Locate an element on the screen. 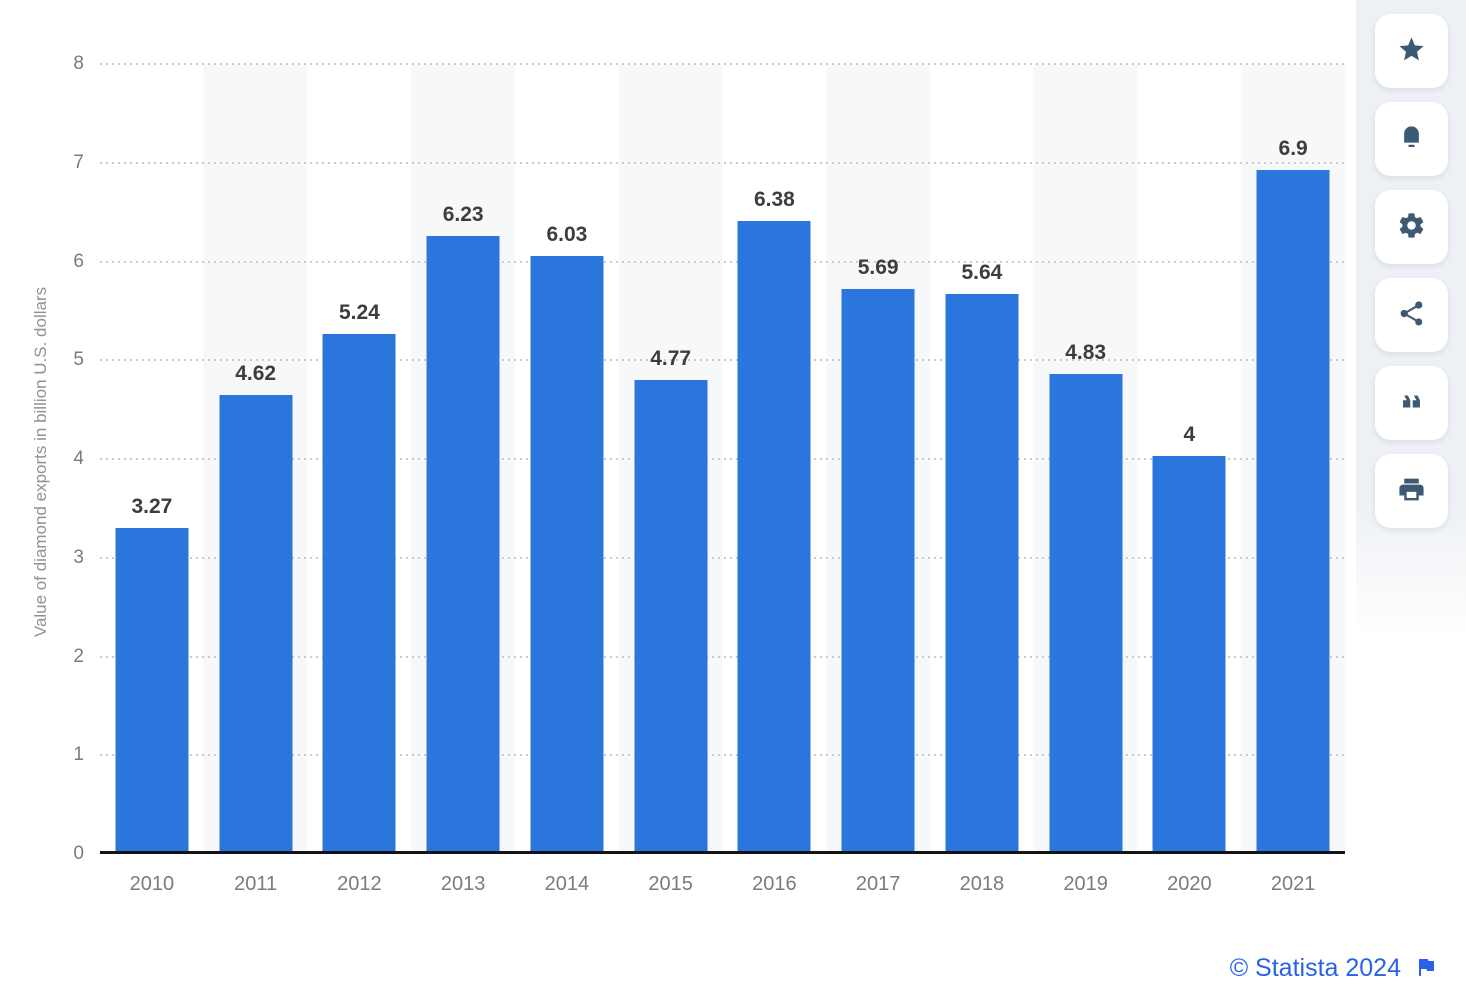 The height and width of the screenshot is (997, 1466). bar-2016 is located at coordinates (774, 535).